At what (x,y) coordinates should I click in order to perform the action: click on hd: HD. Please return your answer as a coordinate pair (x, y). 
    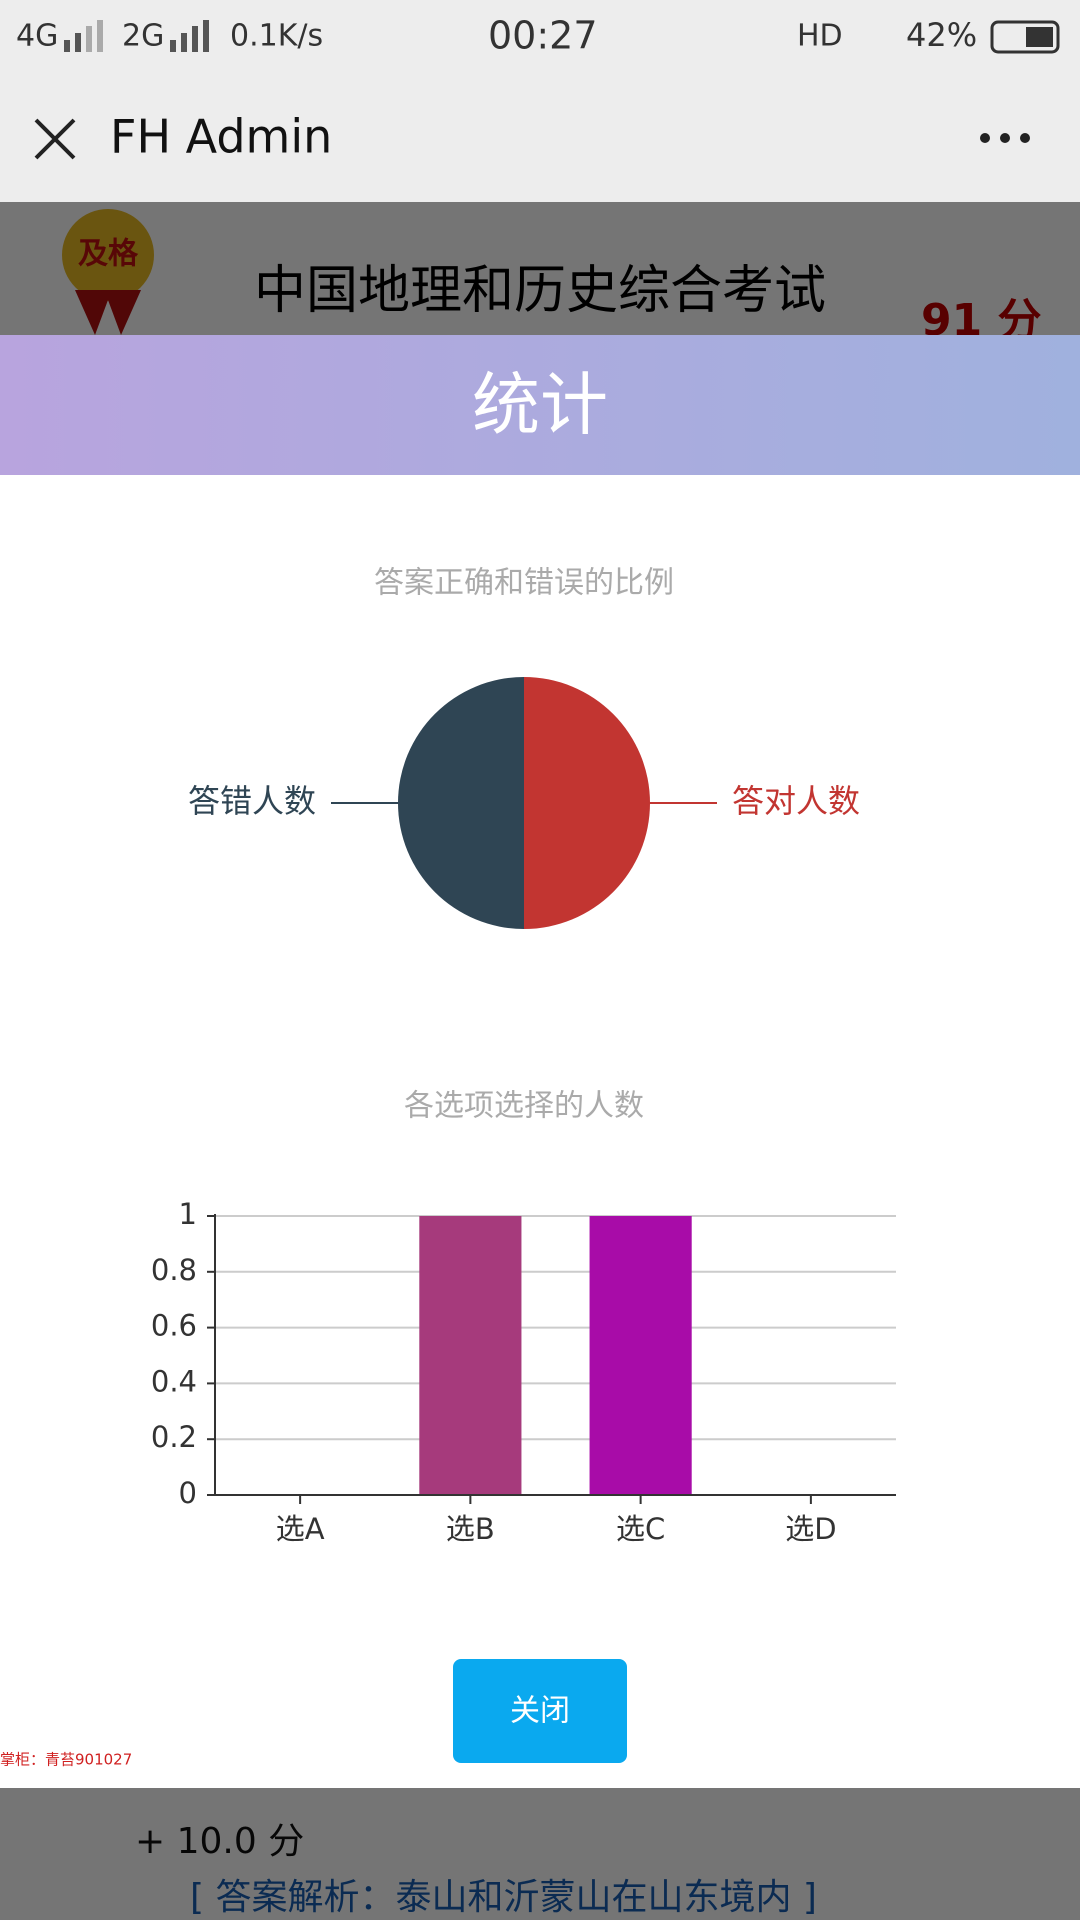
    Looking at the image, I should click on (820, 36).